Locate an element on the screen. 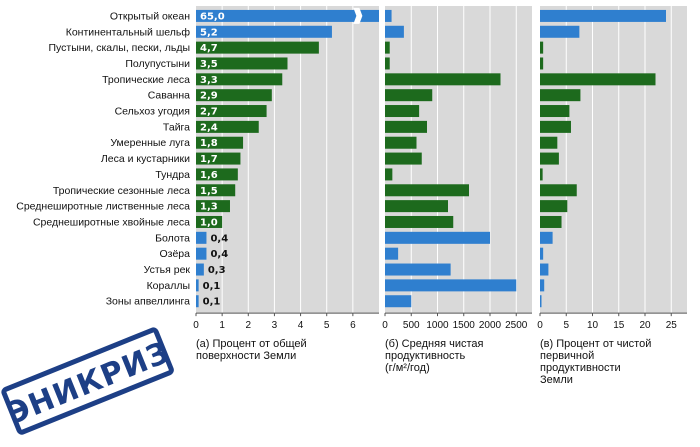 The image size is (700, 447). category-label: Тундра is located at coordinates (172, 175).